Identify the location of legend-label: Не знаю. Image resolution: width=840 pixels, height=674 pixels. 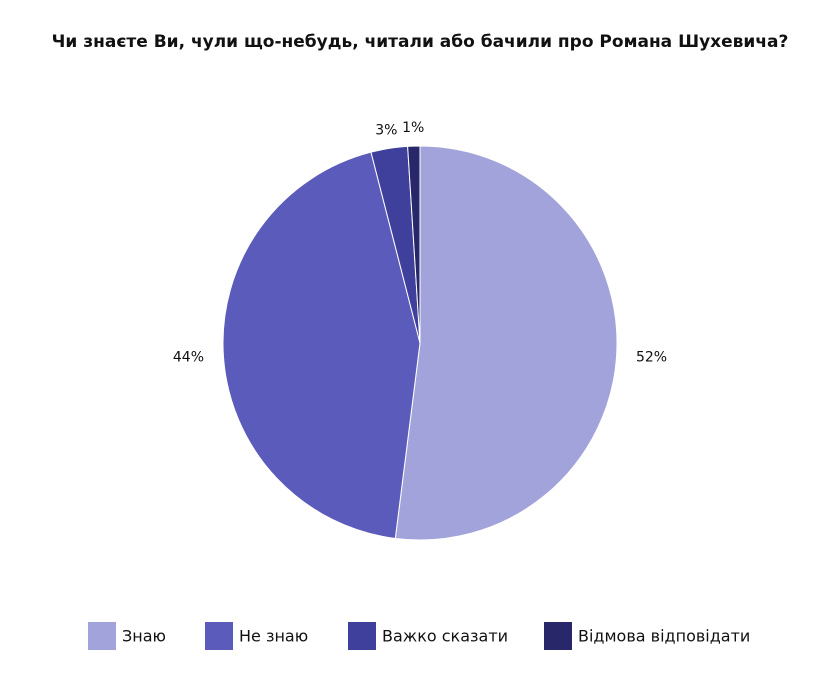
(273, 636).